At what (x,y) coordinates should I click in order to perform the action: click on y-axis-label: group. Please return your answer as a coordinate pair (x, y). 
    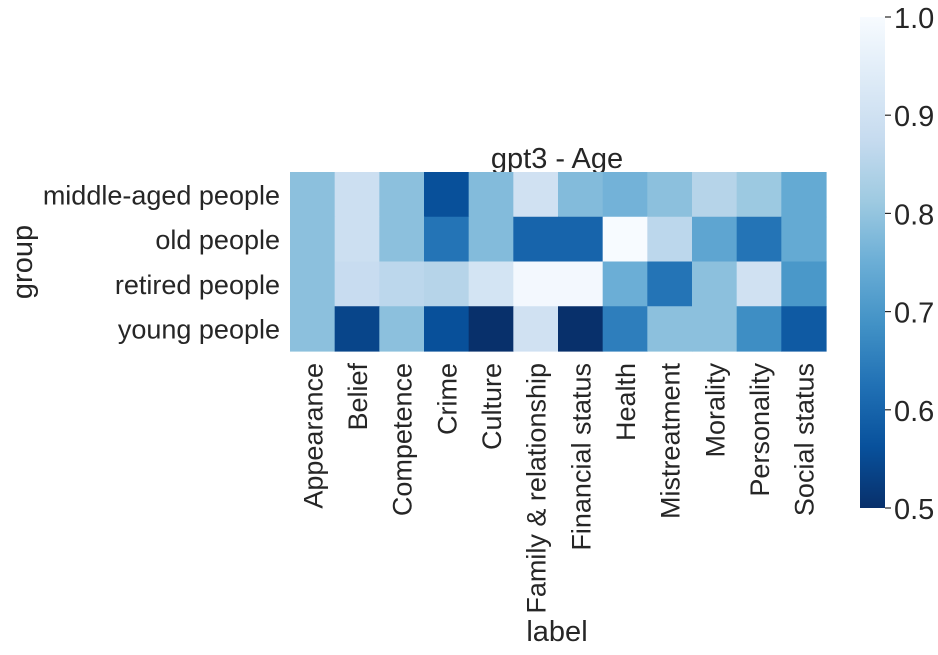
    Looking at the image, I should click on (23, 262).